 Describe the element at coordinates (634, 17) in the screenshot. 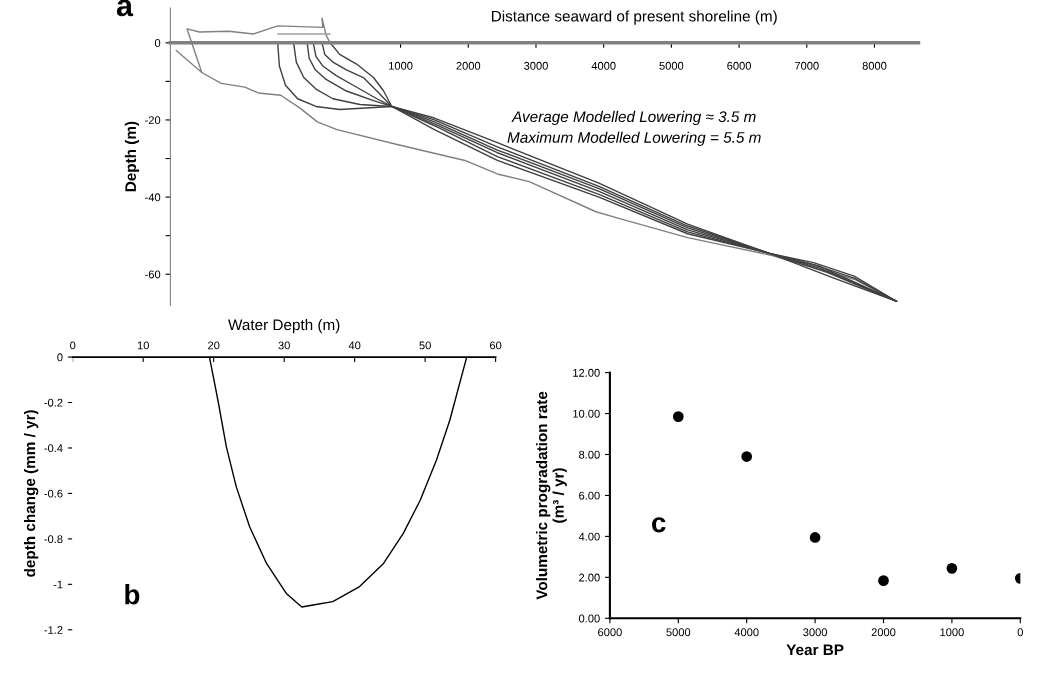

I see `x-axis-title: Distance seaward of present shoreline (m)` at that location.